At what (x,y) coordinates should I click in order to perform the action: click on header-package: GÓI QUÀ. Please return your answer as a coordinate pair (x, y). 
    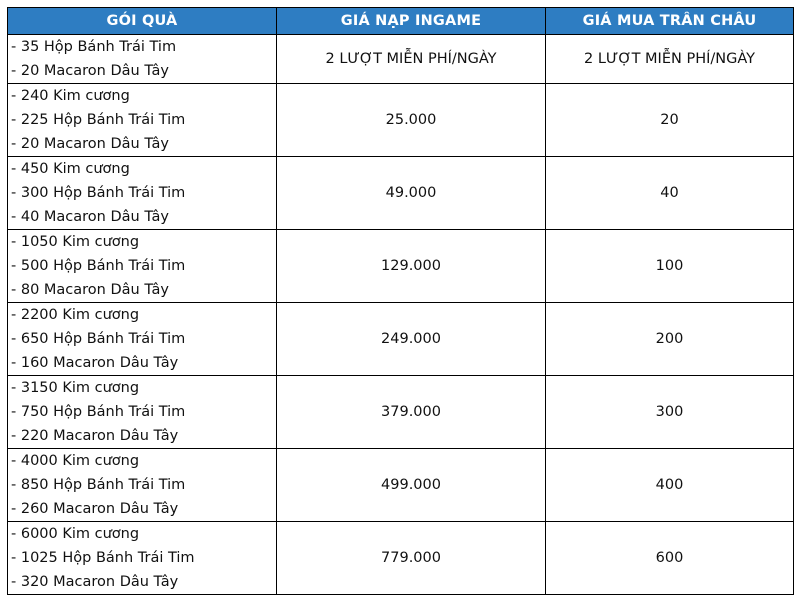
    Looking at the image, I should click on (142, 21).